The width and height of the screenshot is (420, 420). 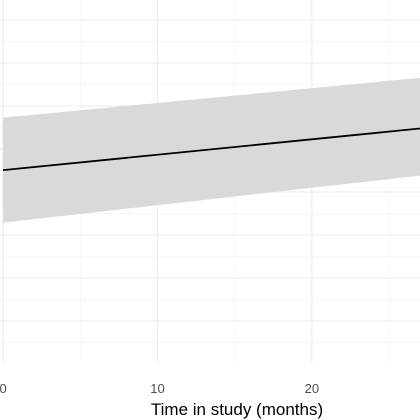 I want to click on x-tick-label: 10, so click(x=157, y=388).